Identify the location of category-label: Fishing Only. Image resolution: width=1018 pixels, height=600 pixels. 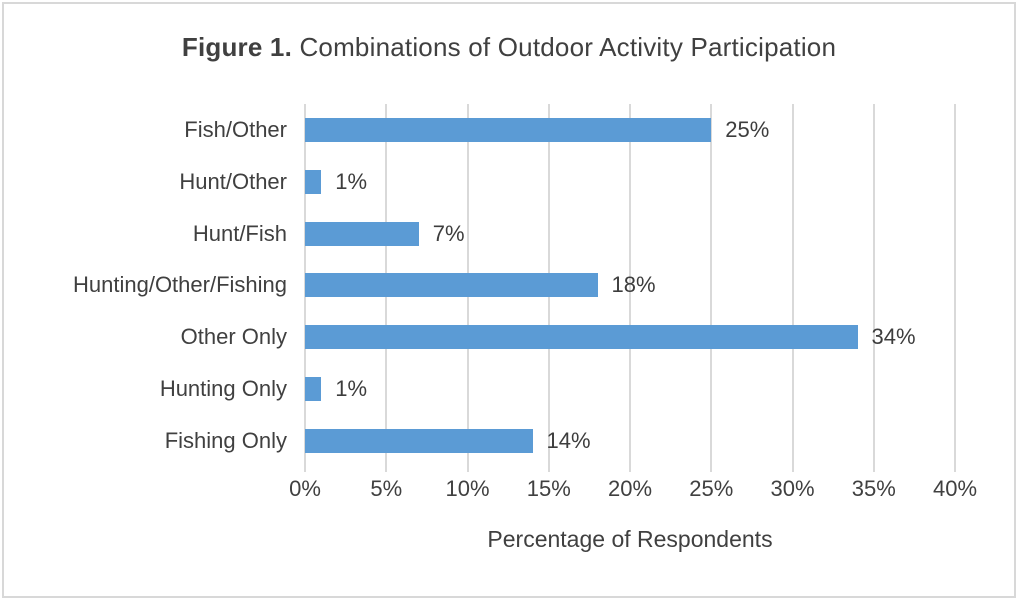
(225, 441).